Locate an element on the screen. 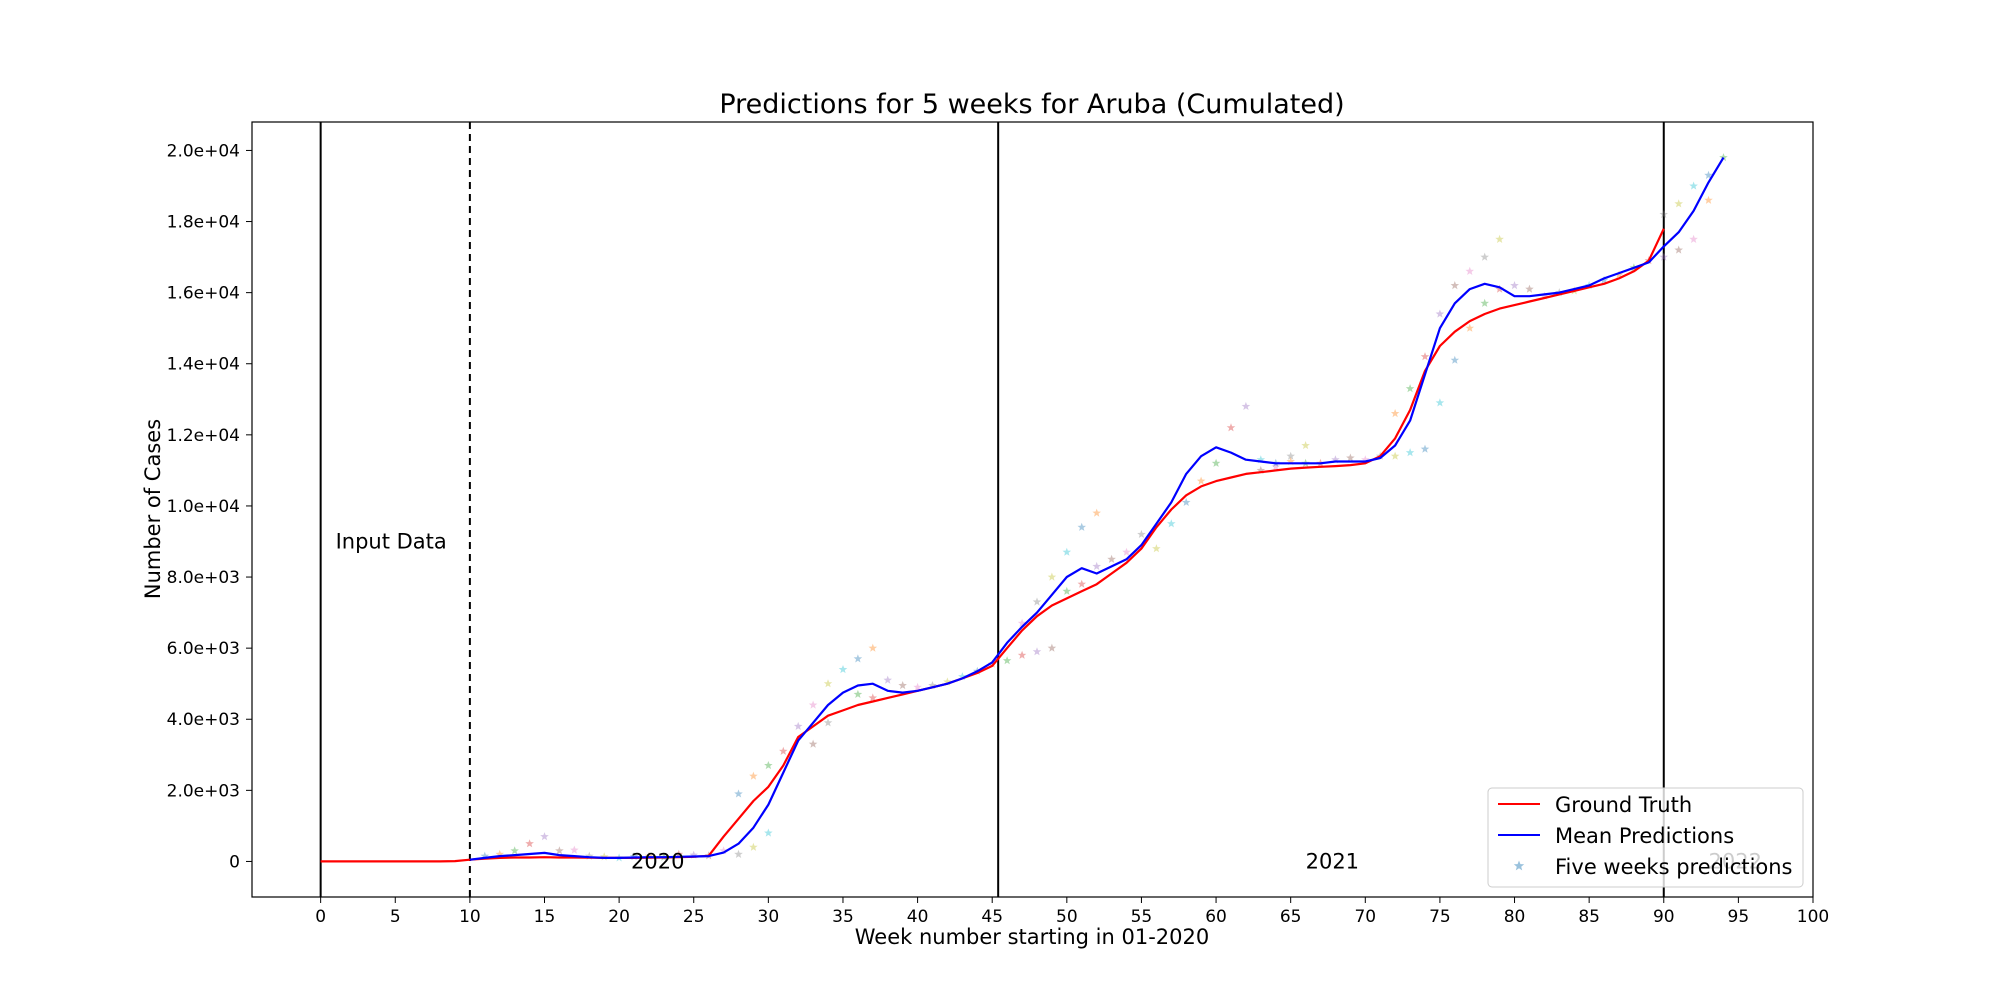 The height and width of the screenshot is (1000, 2000). x-tick-label: 100 is located at coordinates (1813, 917).